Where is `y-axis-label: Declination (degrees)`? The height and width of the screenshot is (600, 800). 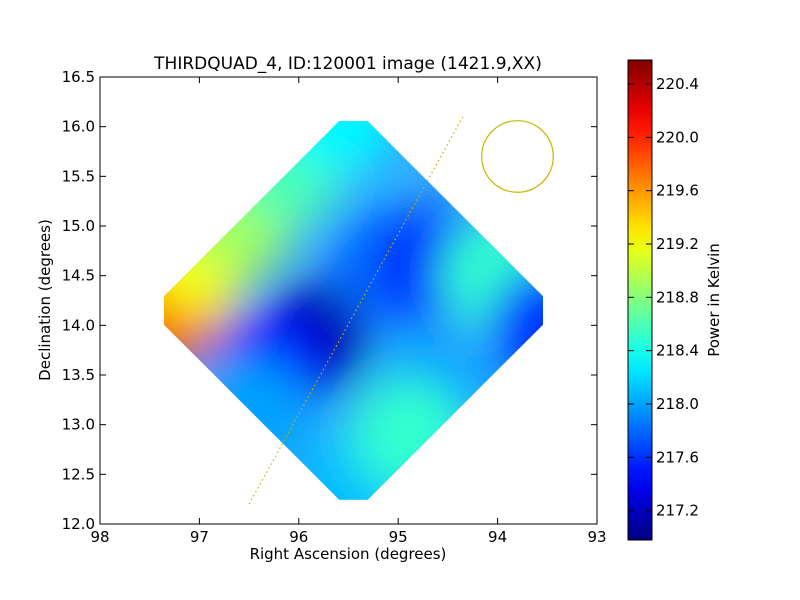 y-axis-label: Declination (degrees) is located at coordinates (45, 300).